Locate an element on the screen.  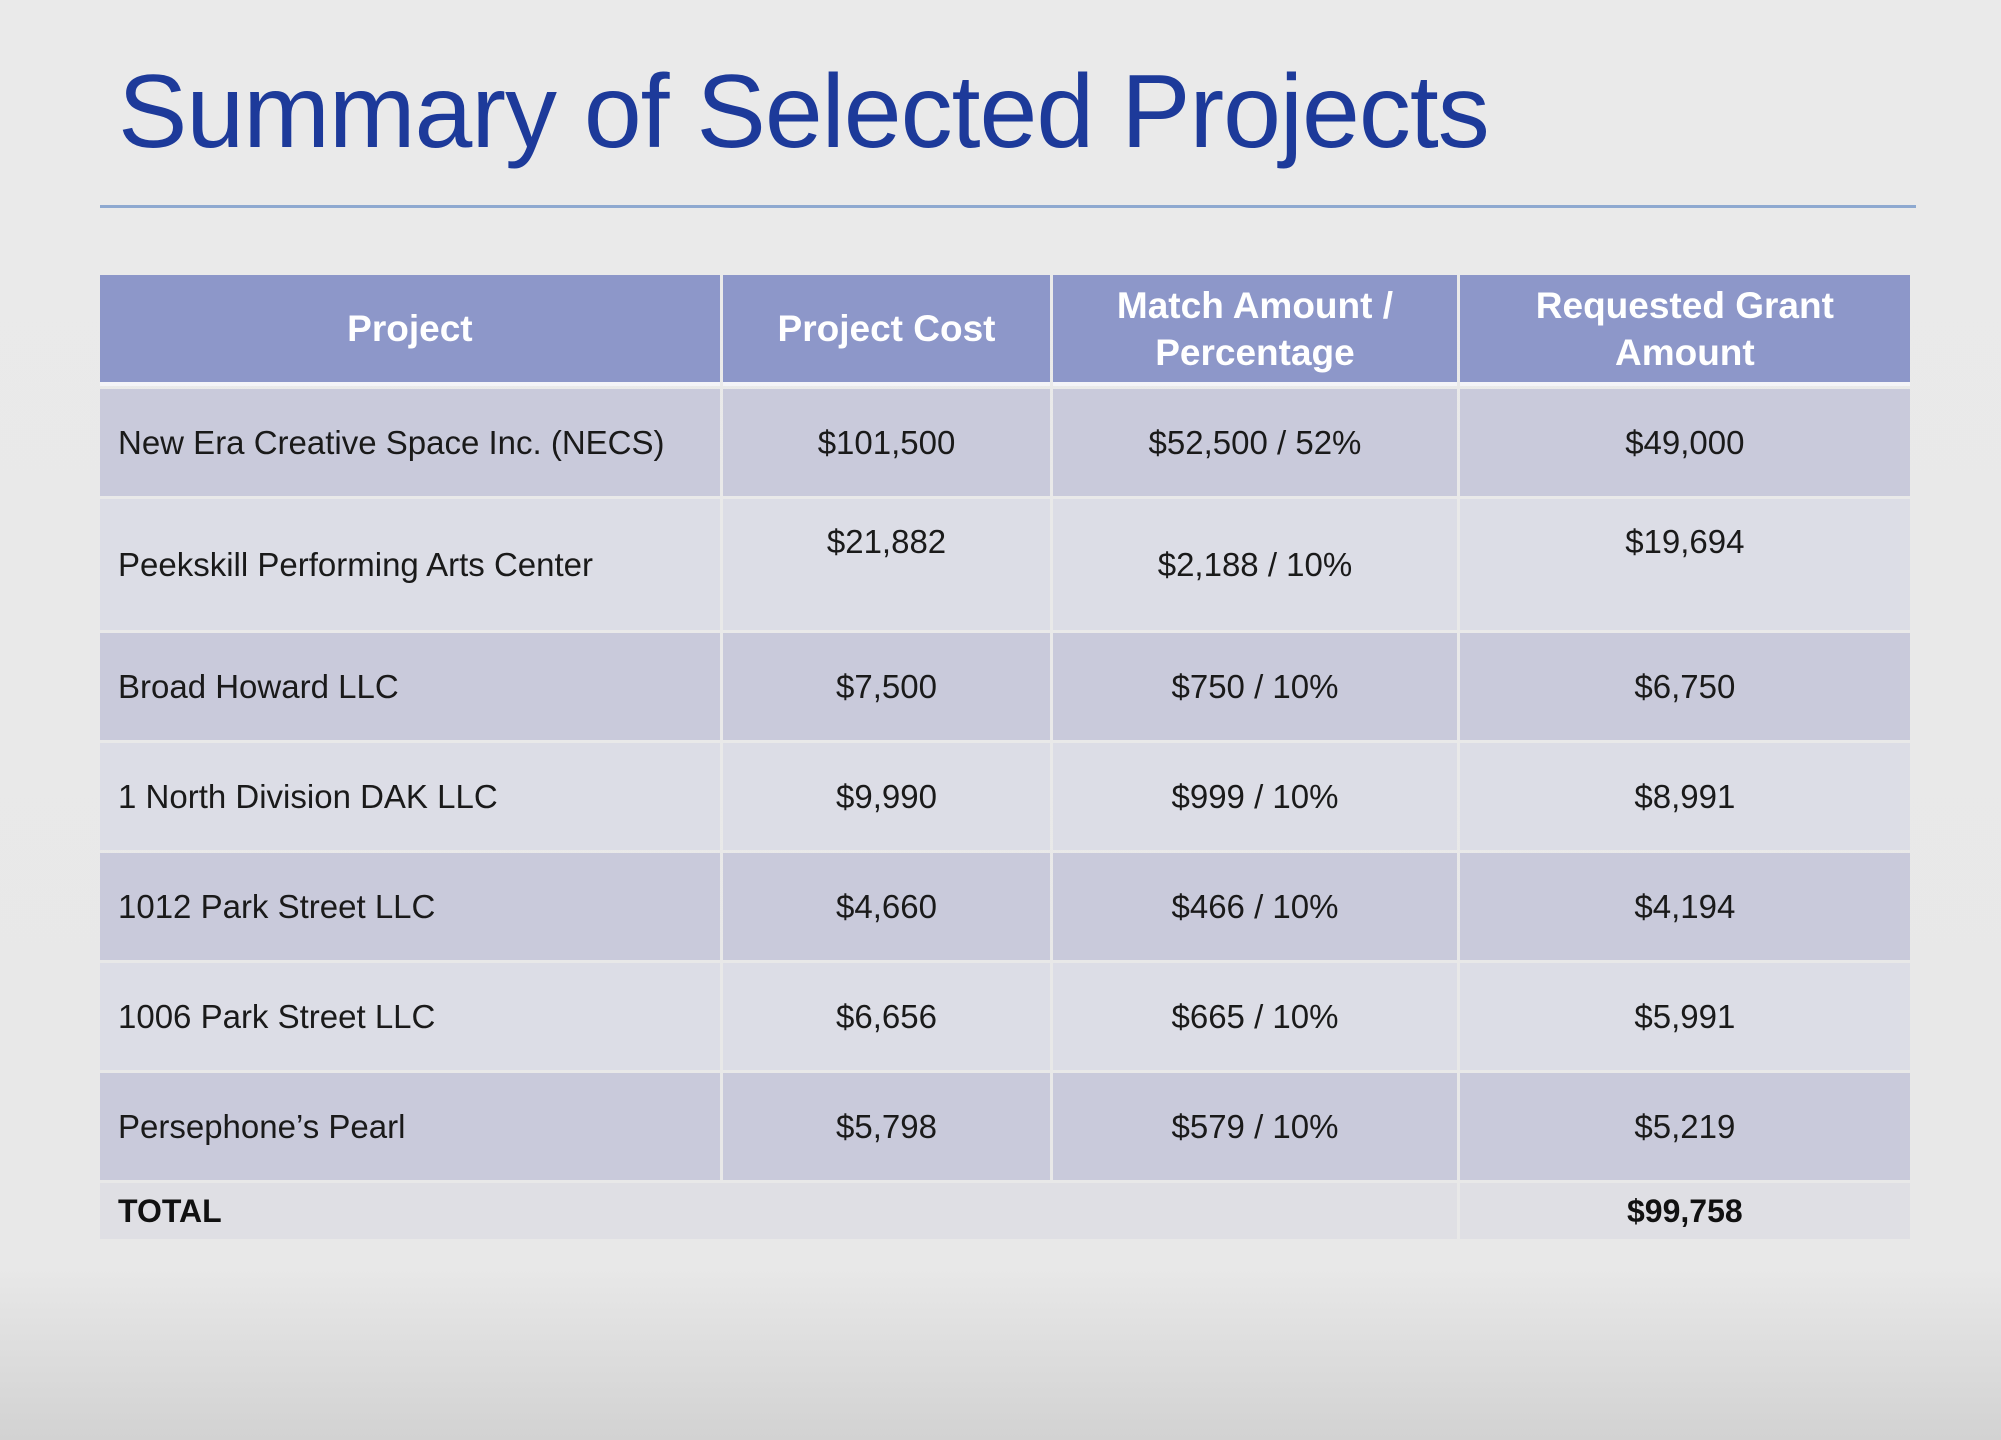
project-name-cell: Persephone’s Pearl is located at coordinates (410, 1126).